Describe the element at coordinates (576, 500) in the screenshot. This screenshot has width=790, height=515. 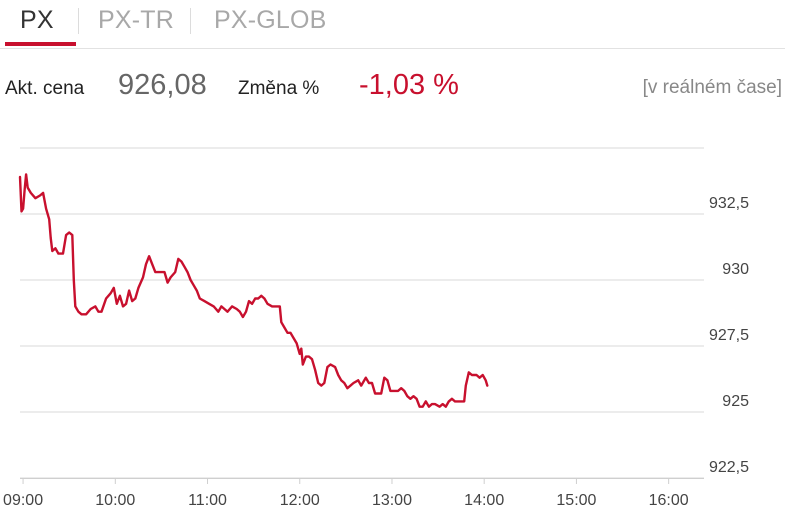
I see `x-tick-label: 15:00` at that location.